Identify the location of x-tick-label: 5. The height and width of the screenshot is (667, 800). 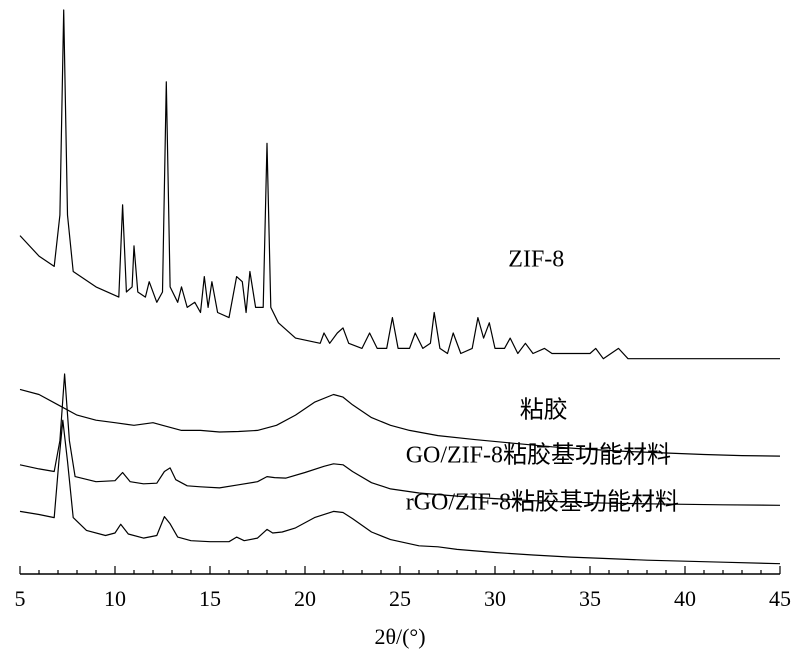
(20, 598).